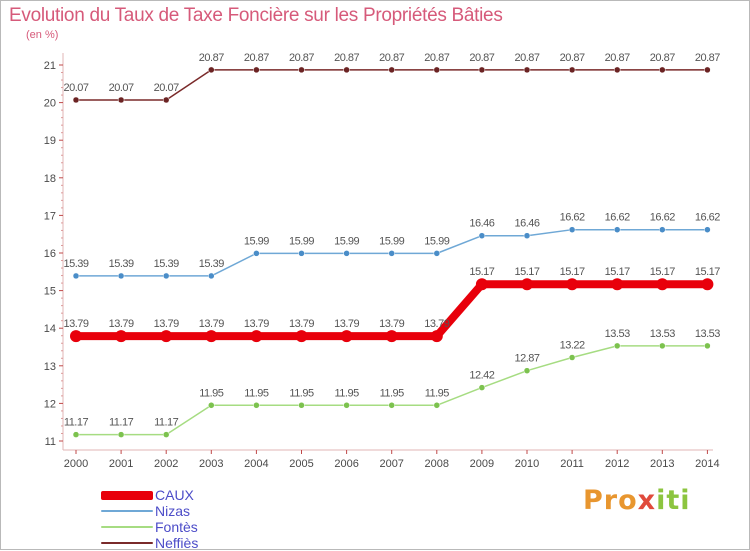 This screenshot has height=551, width=750. What do you see at coordinates (526, 359) in the screenshot?
I see `data-label-fontes: 12.87` at bounding box center [526, 359].